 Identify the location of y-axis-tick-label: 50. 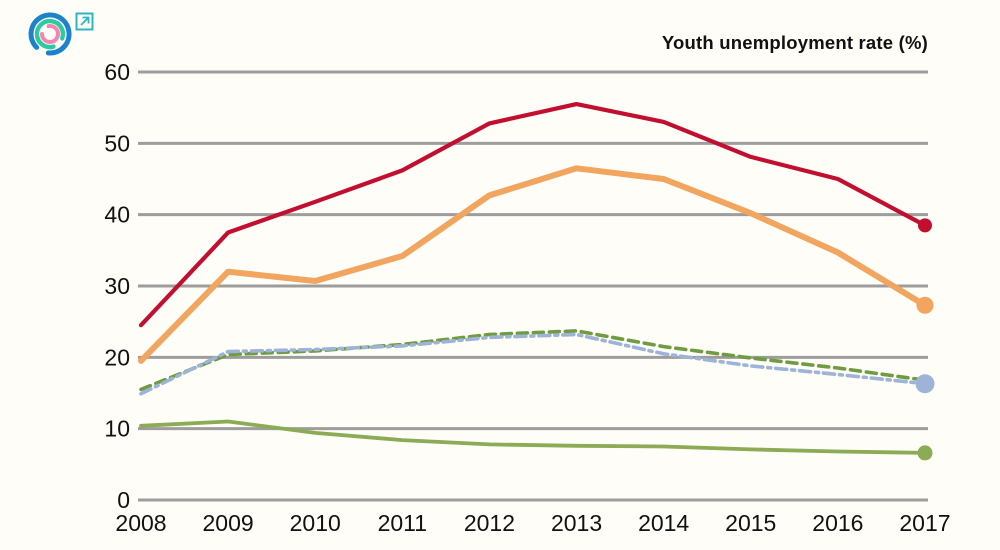
(117, 143).